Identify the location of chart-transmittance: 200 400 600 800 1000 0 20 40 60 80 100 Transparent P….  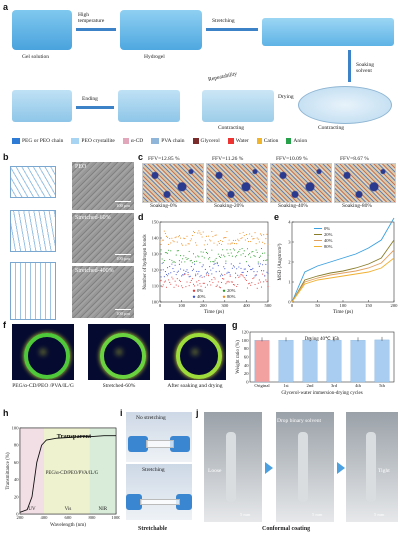
(63, 477).